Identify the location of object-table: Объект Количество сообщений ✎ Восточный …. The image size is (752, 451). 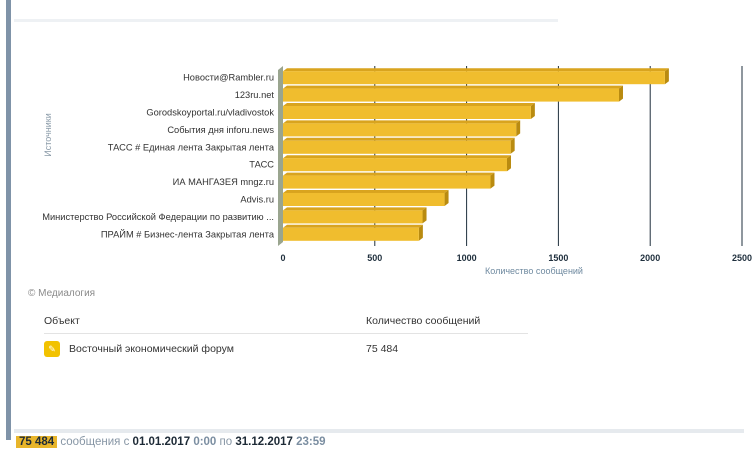
(286, 336).